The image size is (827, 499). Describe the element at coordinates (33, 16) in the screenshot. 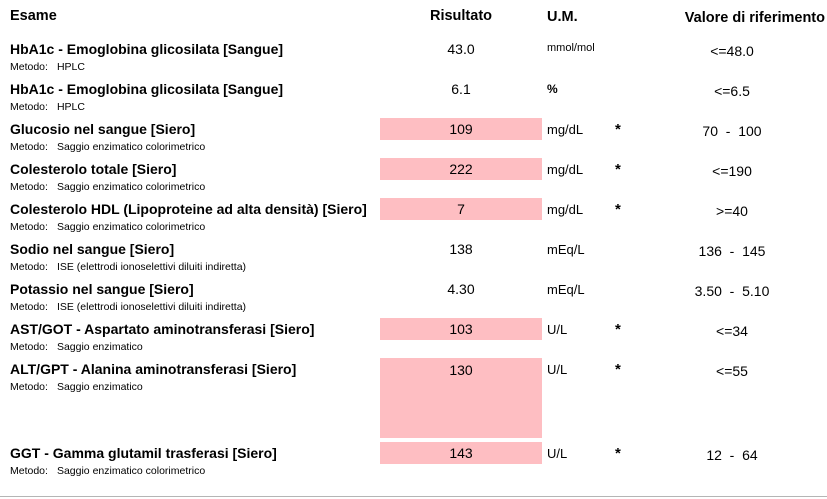

I see `header-esame: Esame` at that location.